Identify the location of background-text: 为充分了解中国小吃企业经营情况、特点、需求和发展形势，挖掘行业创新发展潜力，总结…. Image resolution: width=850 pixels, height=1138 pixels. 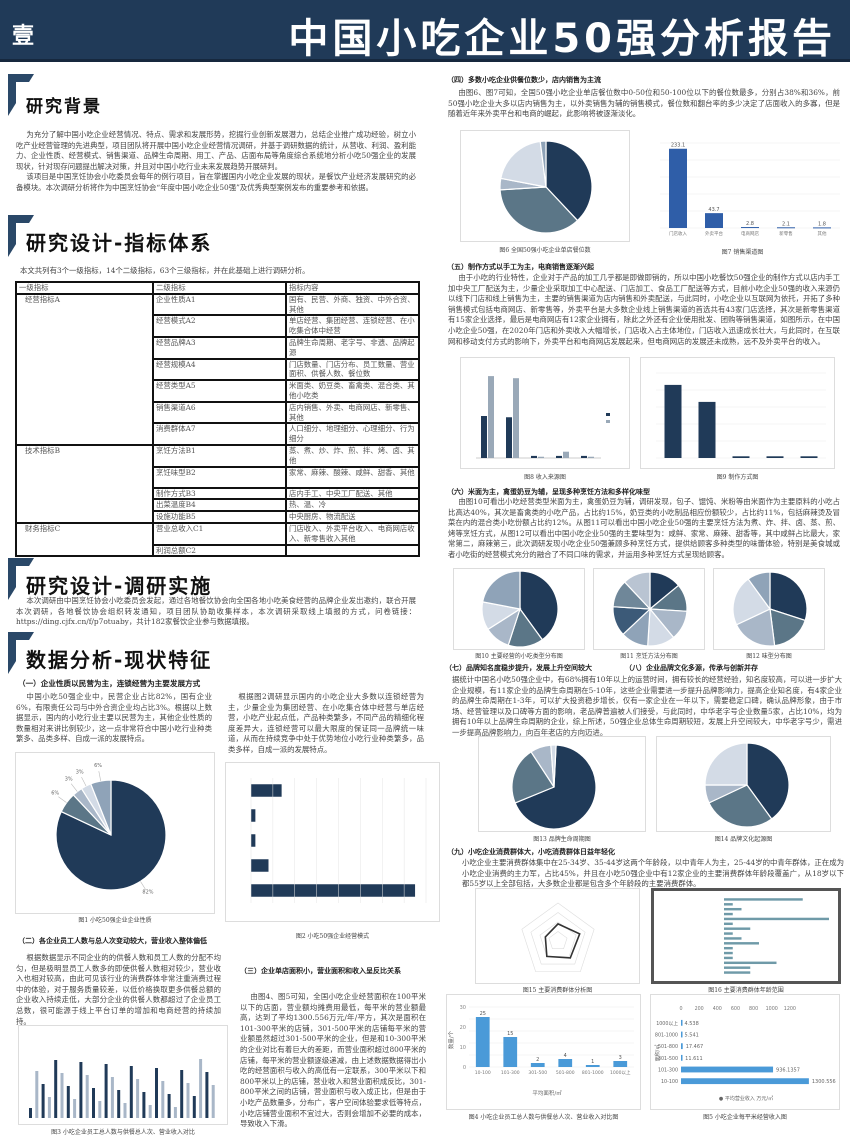
(216, 161).